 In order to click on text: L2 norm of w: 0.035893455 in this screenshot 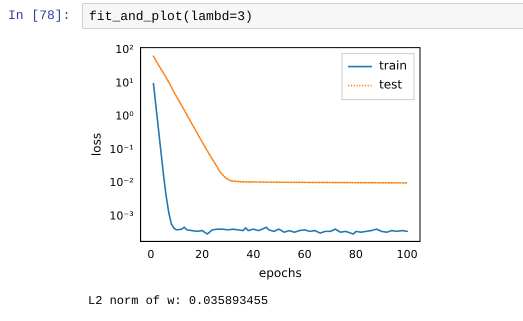, I will do `click(178, 301)`.